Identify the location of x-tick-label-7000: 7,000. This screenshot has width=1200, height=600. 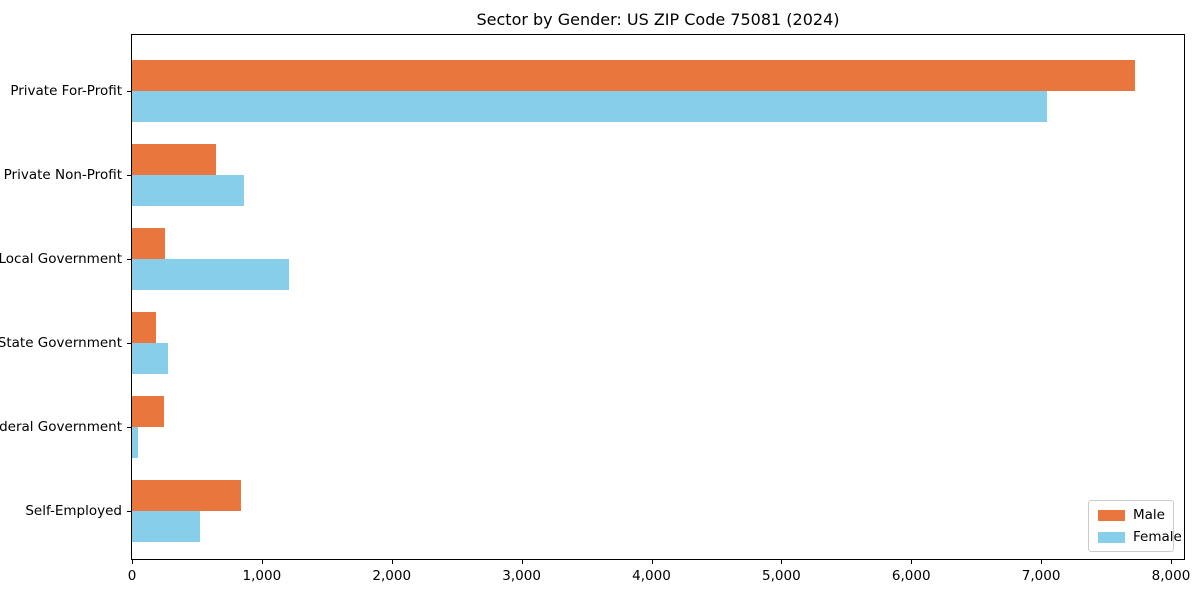
(1041, 576).